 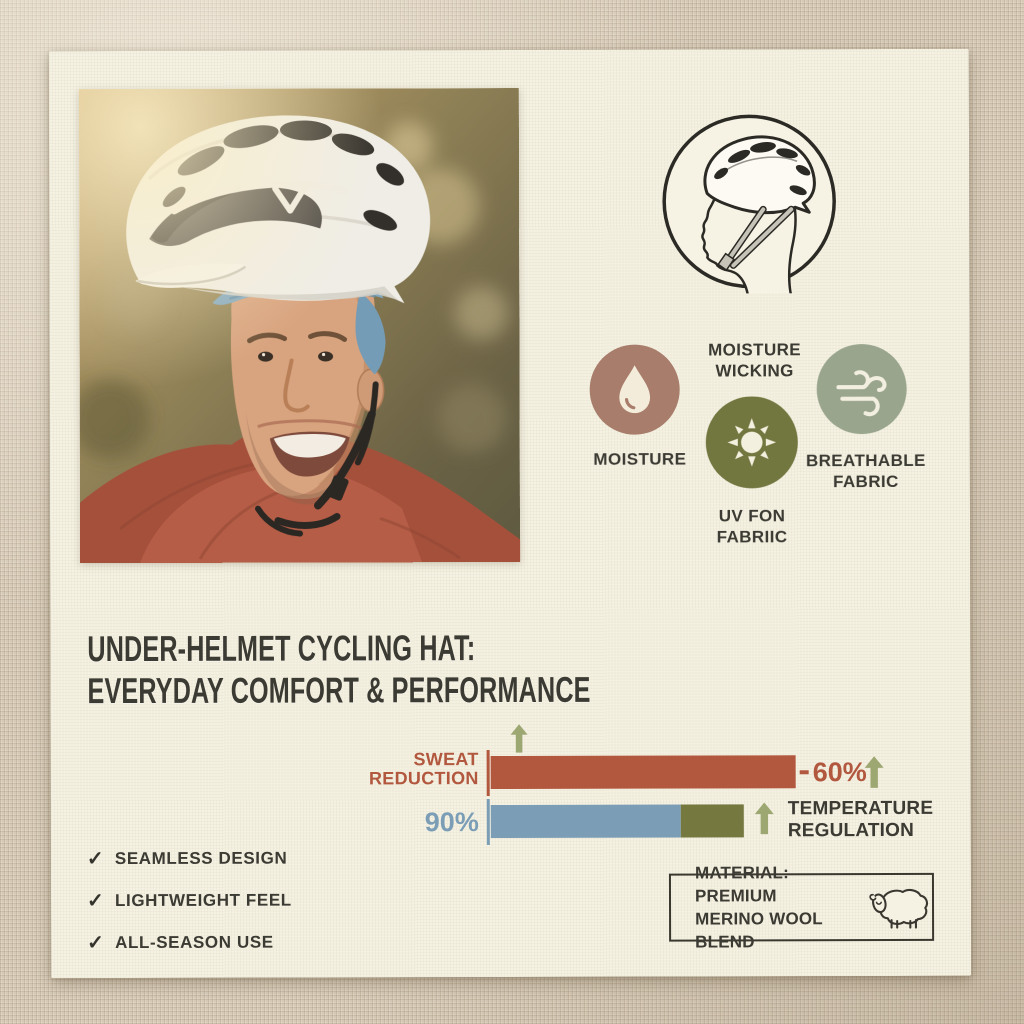 What do you see at coordinates (861, 389) in the screenshot?
I see `wind-icon` at bounding box center [861, 389].